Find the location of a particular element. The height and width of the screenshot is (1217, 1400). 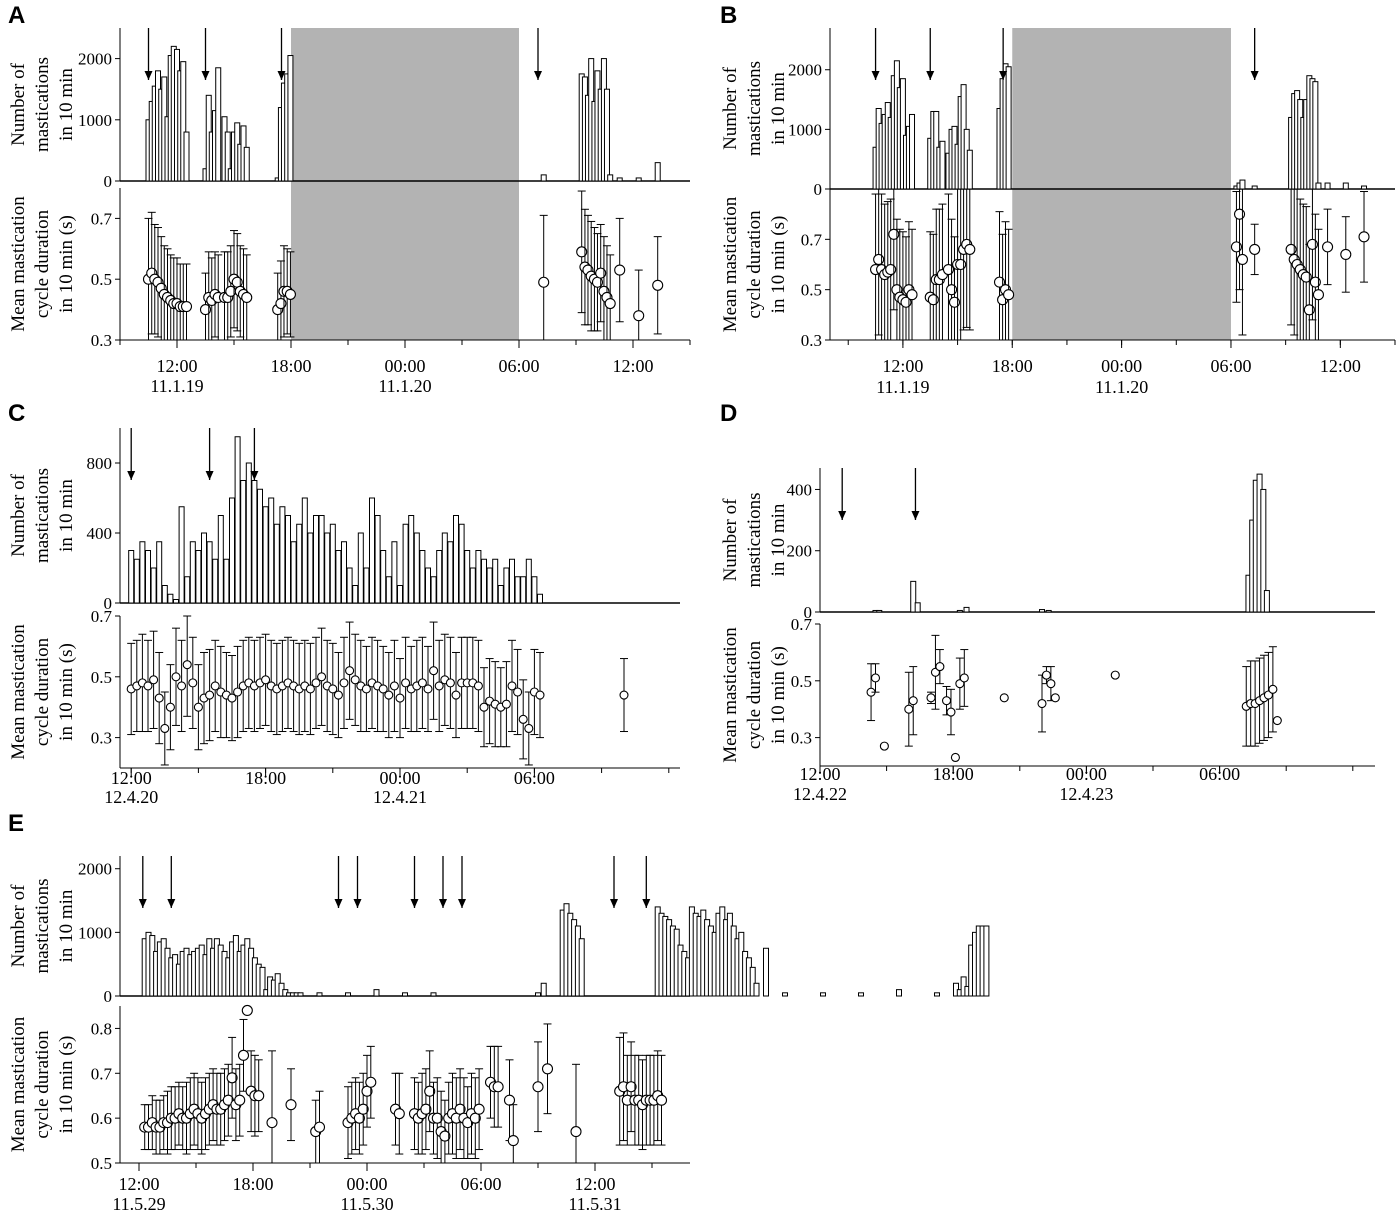

panel-d-duration-ylabel-line: cycle duration is located at coordinates (754, 694).